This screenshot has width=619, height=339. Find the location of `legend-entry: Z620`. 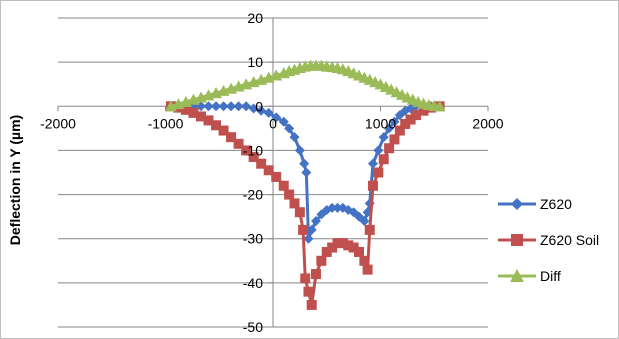

legend-entry: Z620 is located at coordinates (535, 204).